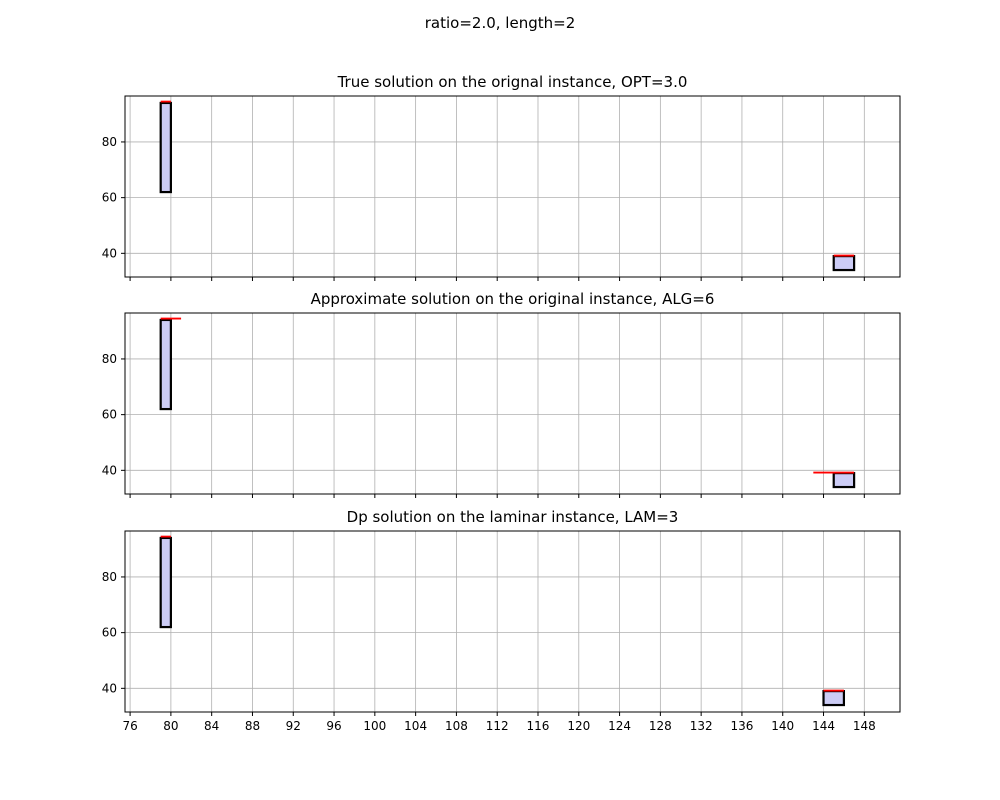 The height and width of the screenshot is (800, 1000). Describe the element at coordinates (374, 726) in the screenshot. I see `x-tick-label: 100` at that location.